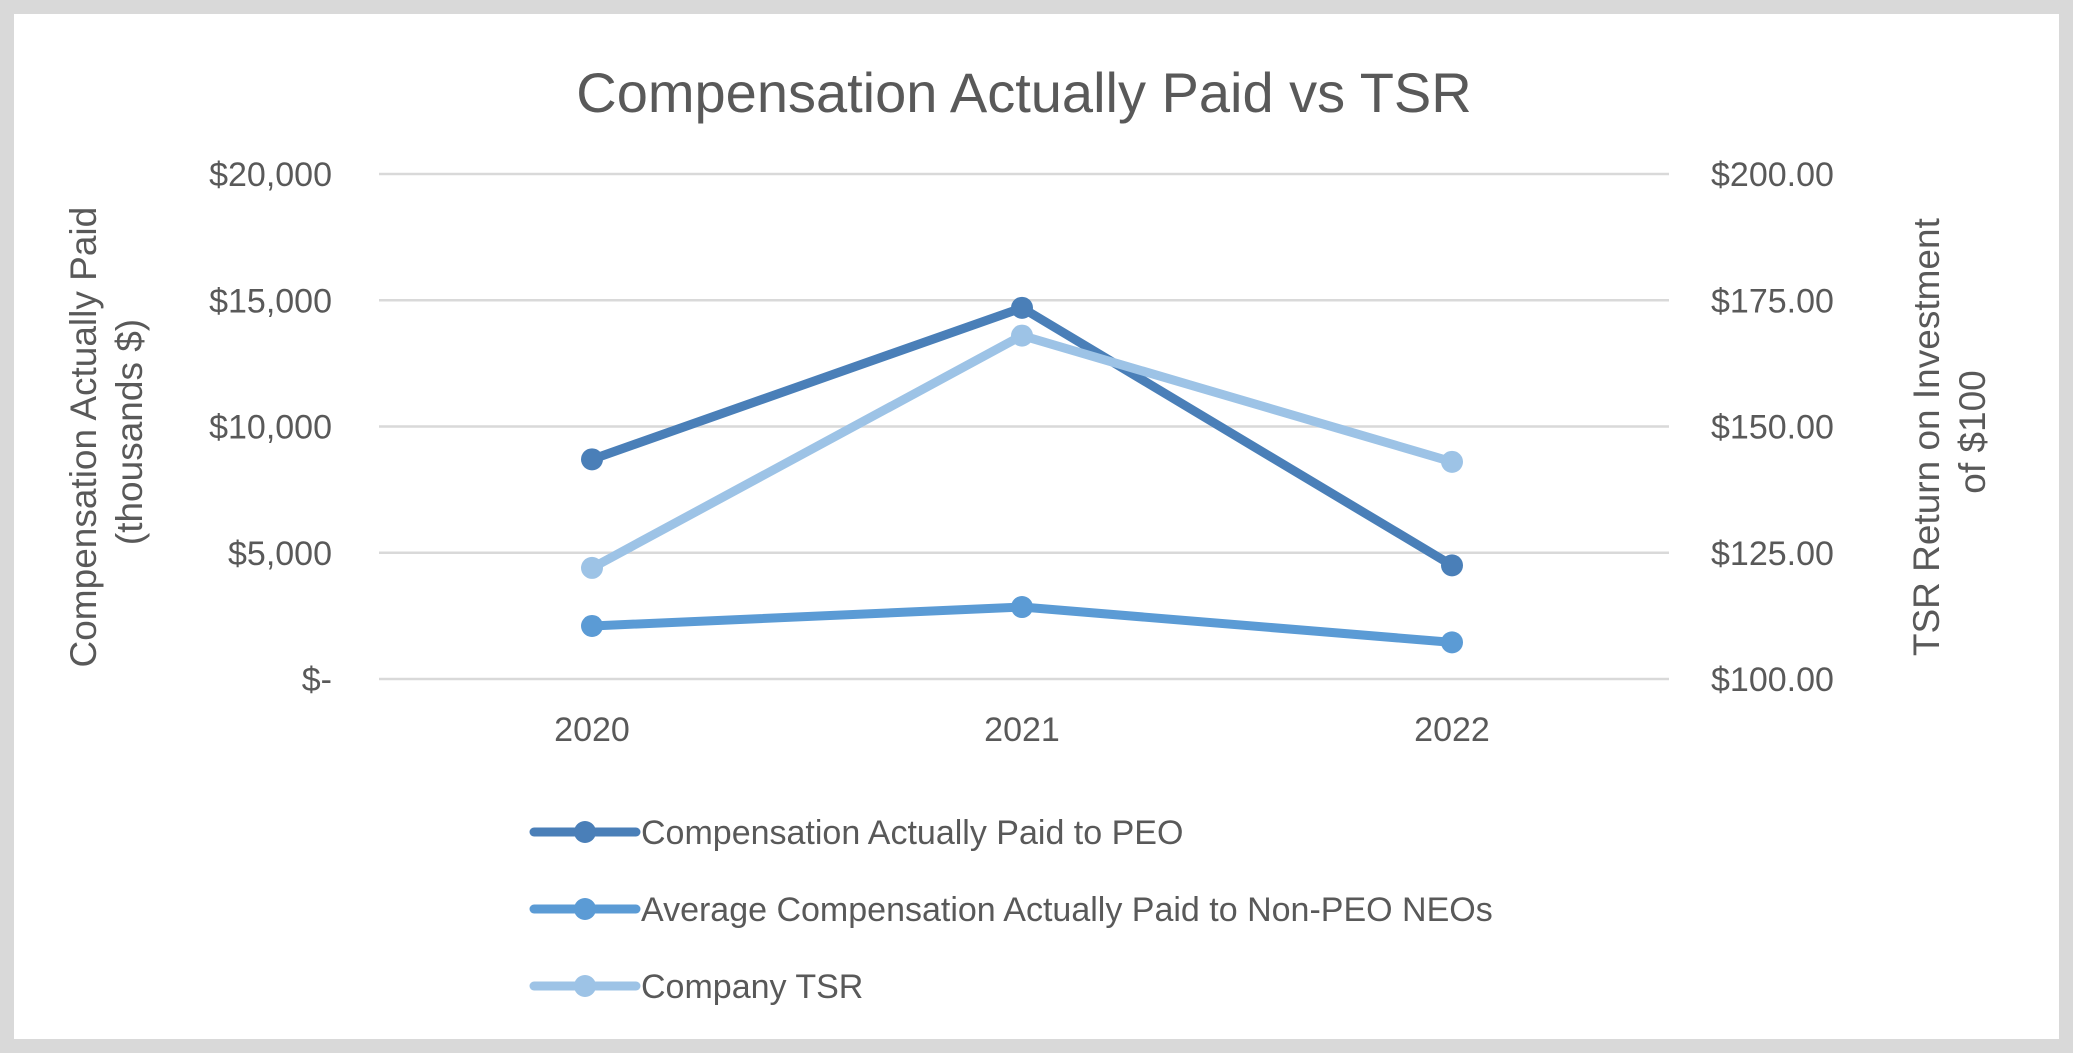 The height and width of the screenshot is (1053, 2073). What do you see at coordinates (280, 554) in the screenshot?
I see `left-tick-label: $5,000` at bounding box center [280, 554].